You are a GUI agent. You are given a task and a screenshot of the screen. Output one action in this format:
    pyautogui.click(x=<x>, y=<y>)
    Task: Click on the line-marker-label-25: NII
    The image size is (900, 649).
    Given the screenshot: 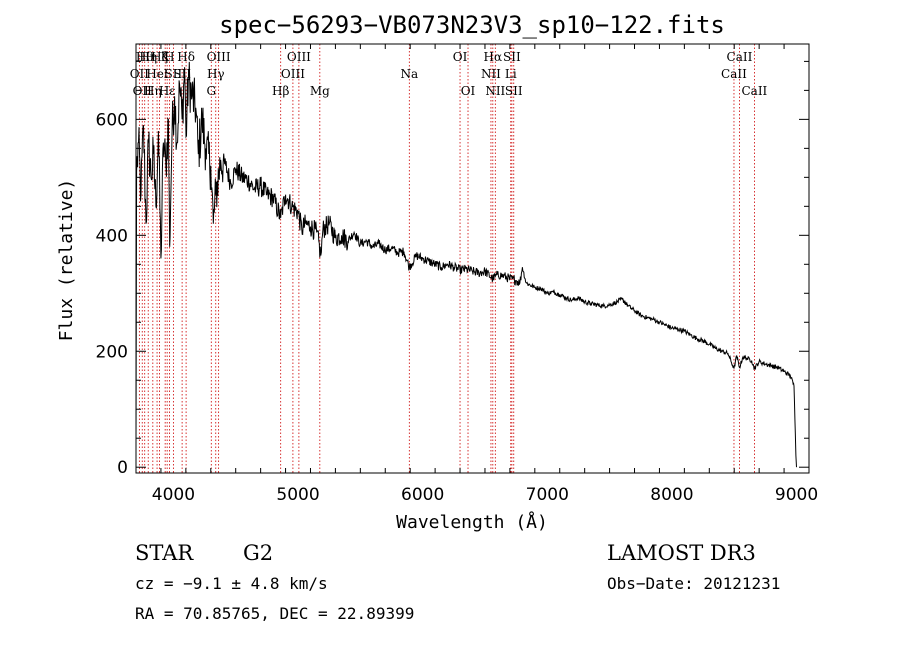 What is the action you would take?
    pyautogui.click(x=495, y=91)
    